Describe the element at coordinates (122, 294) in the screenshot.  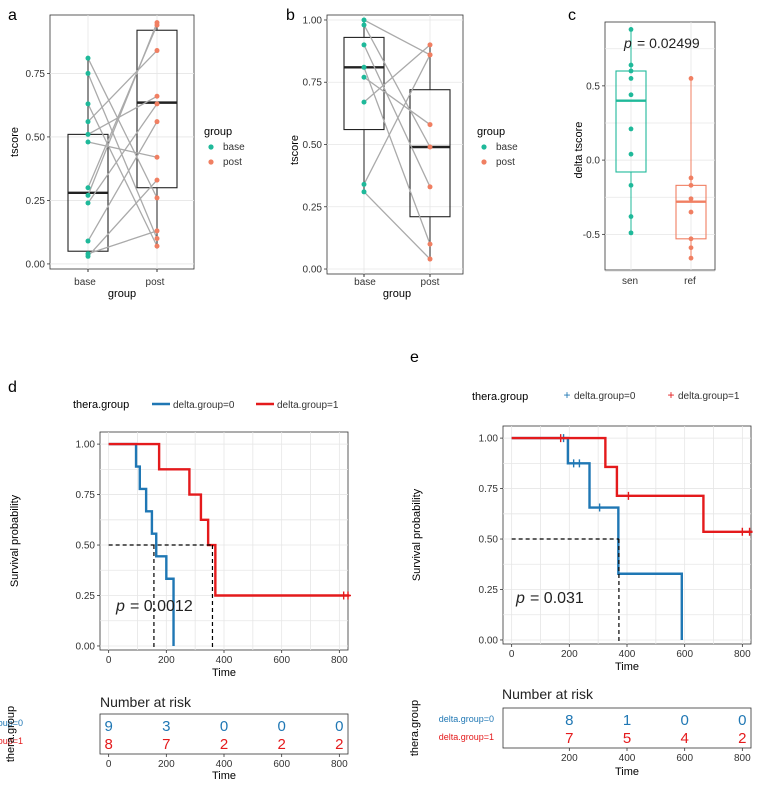
I see `panel-a-xlabel: group` at that location.